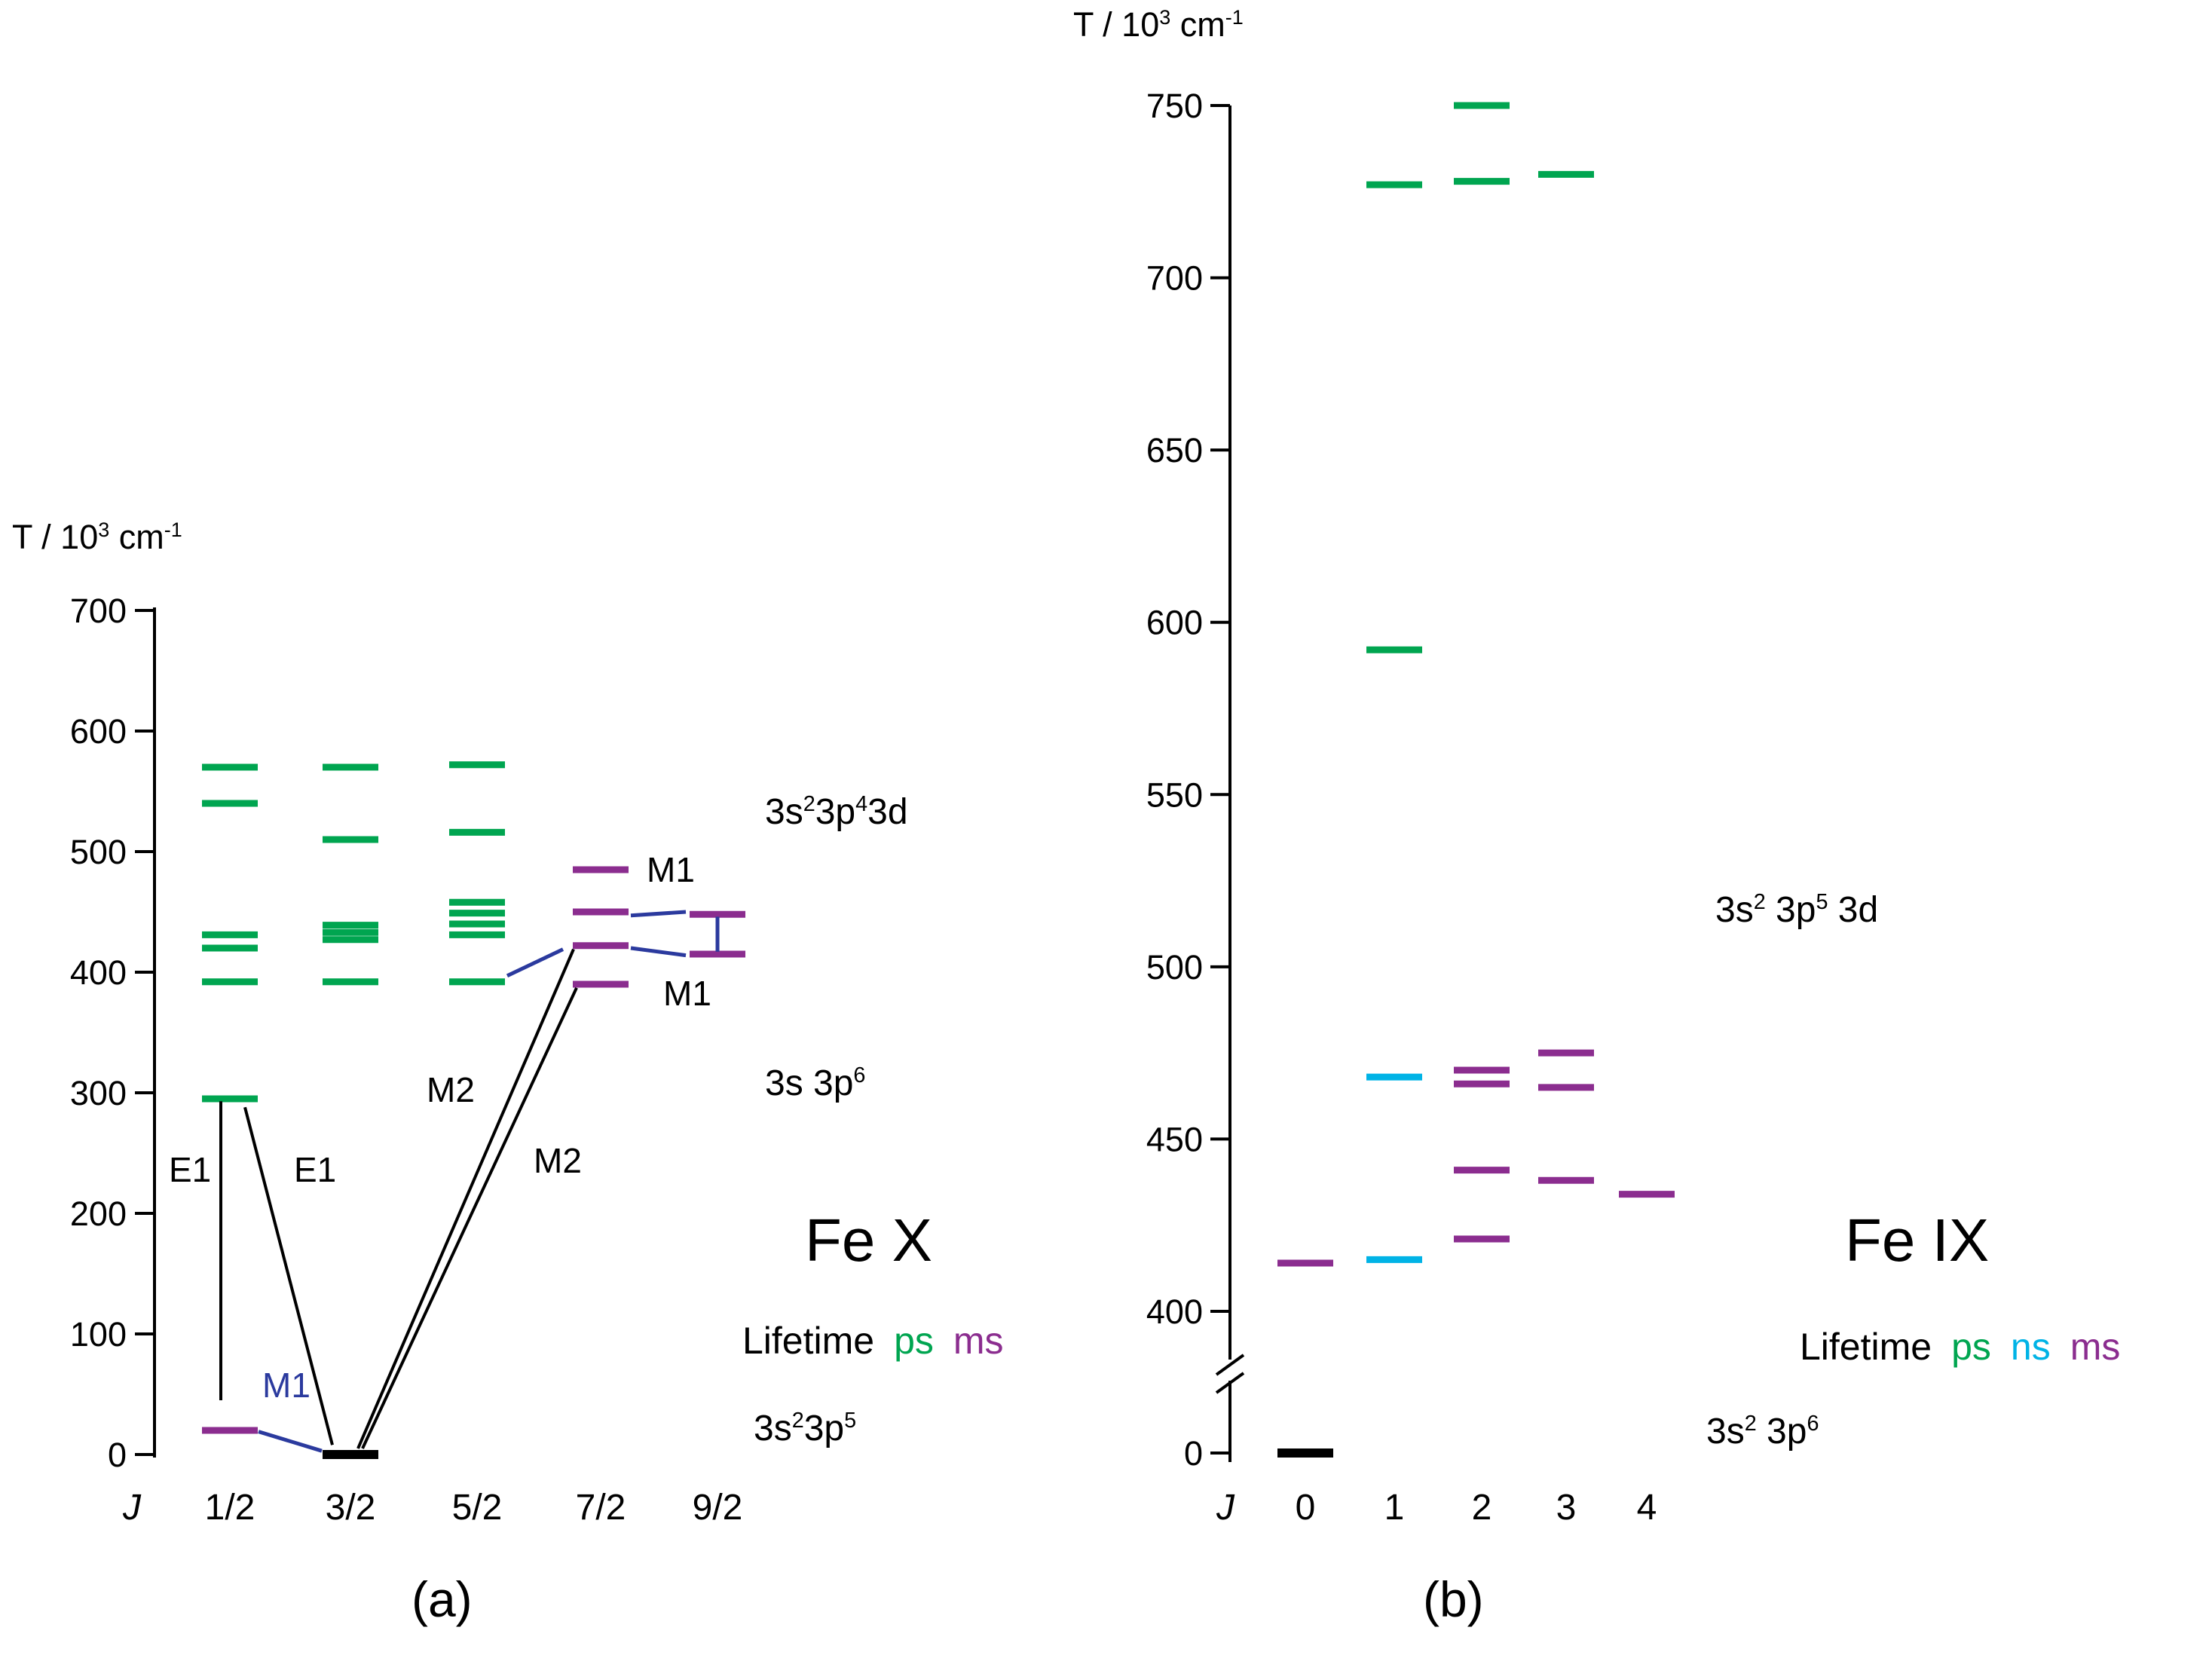 The height and width of the screenshot is (1658, 2212). What do you see at coordinates (1306, 1508) in the screenshot?
I see `j-value-label: 0` at bounding box center [1306, 1508].